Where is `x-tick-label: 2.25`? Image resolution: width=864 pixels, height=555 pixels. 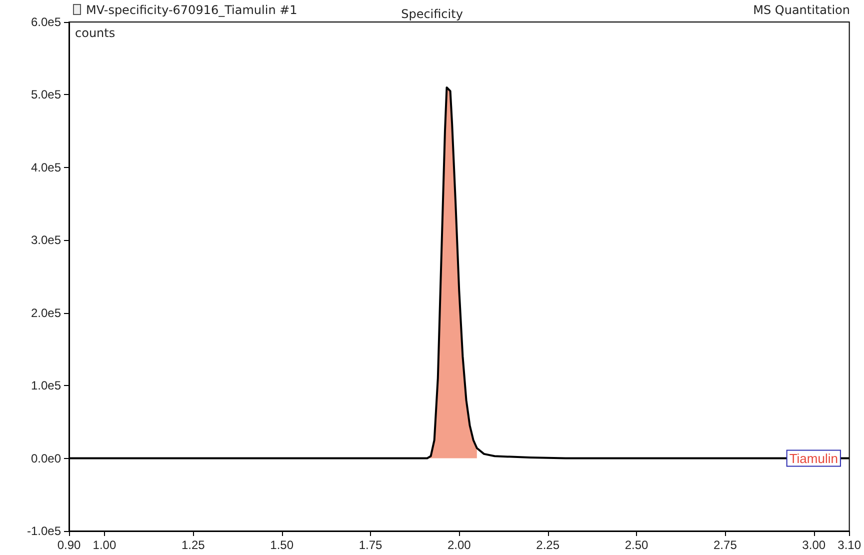 x-tick-label: 2.25 is located at coordinates (548, 545).